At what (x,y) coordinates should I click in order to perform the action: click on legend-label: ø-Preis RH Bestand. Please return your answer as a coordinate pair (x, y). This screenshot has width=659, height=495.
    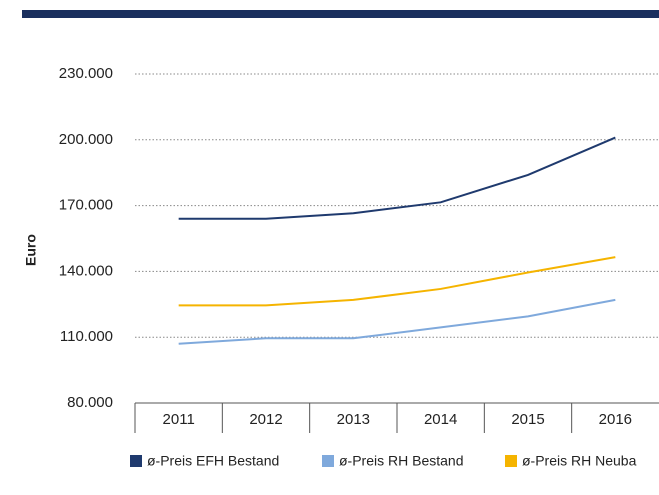
    Looking at the image, I should click on (401, 461).